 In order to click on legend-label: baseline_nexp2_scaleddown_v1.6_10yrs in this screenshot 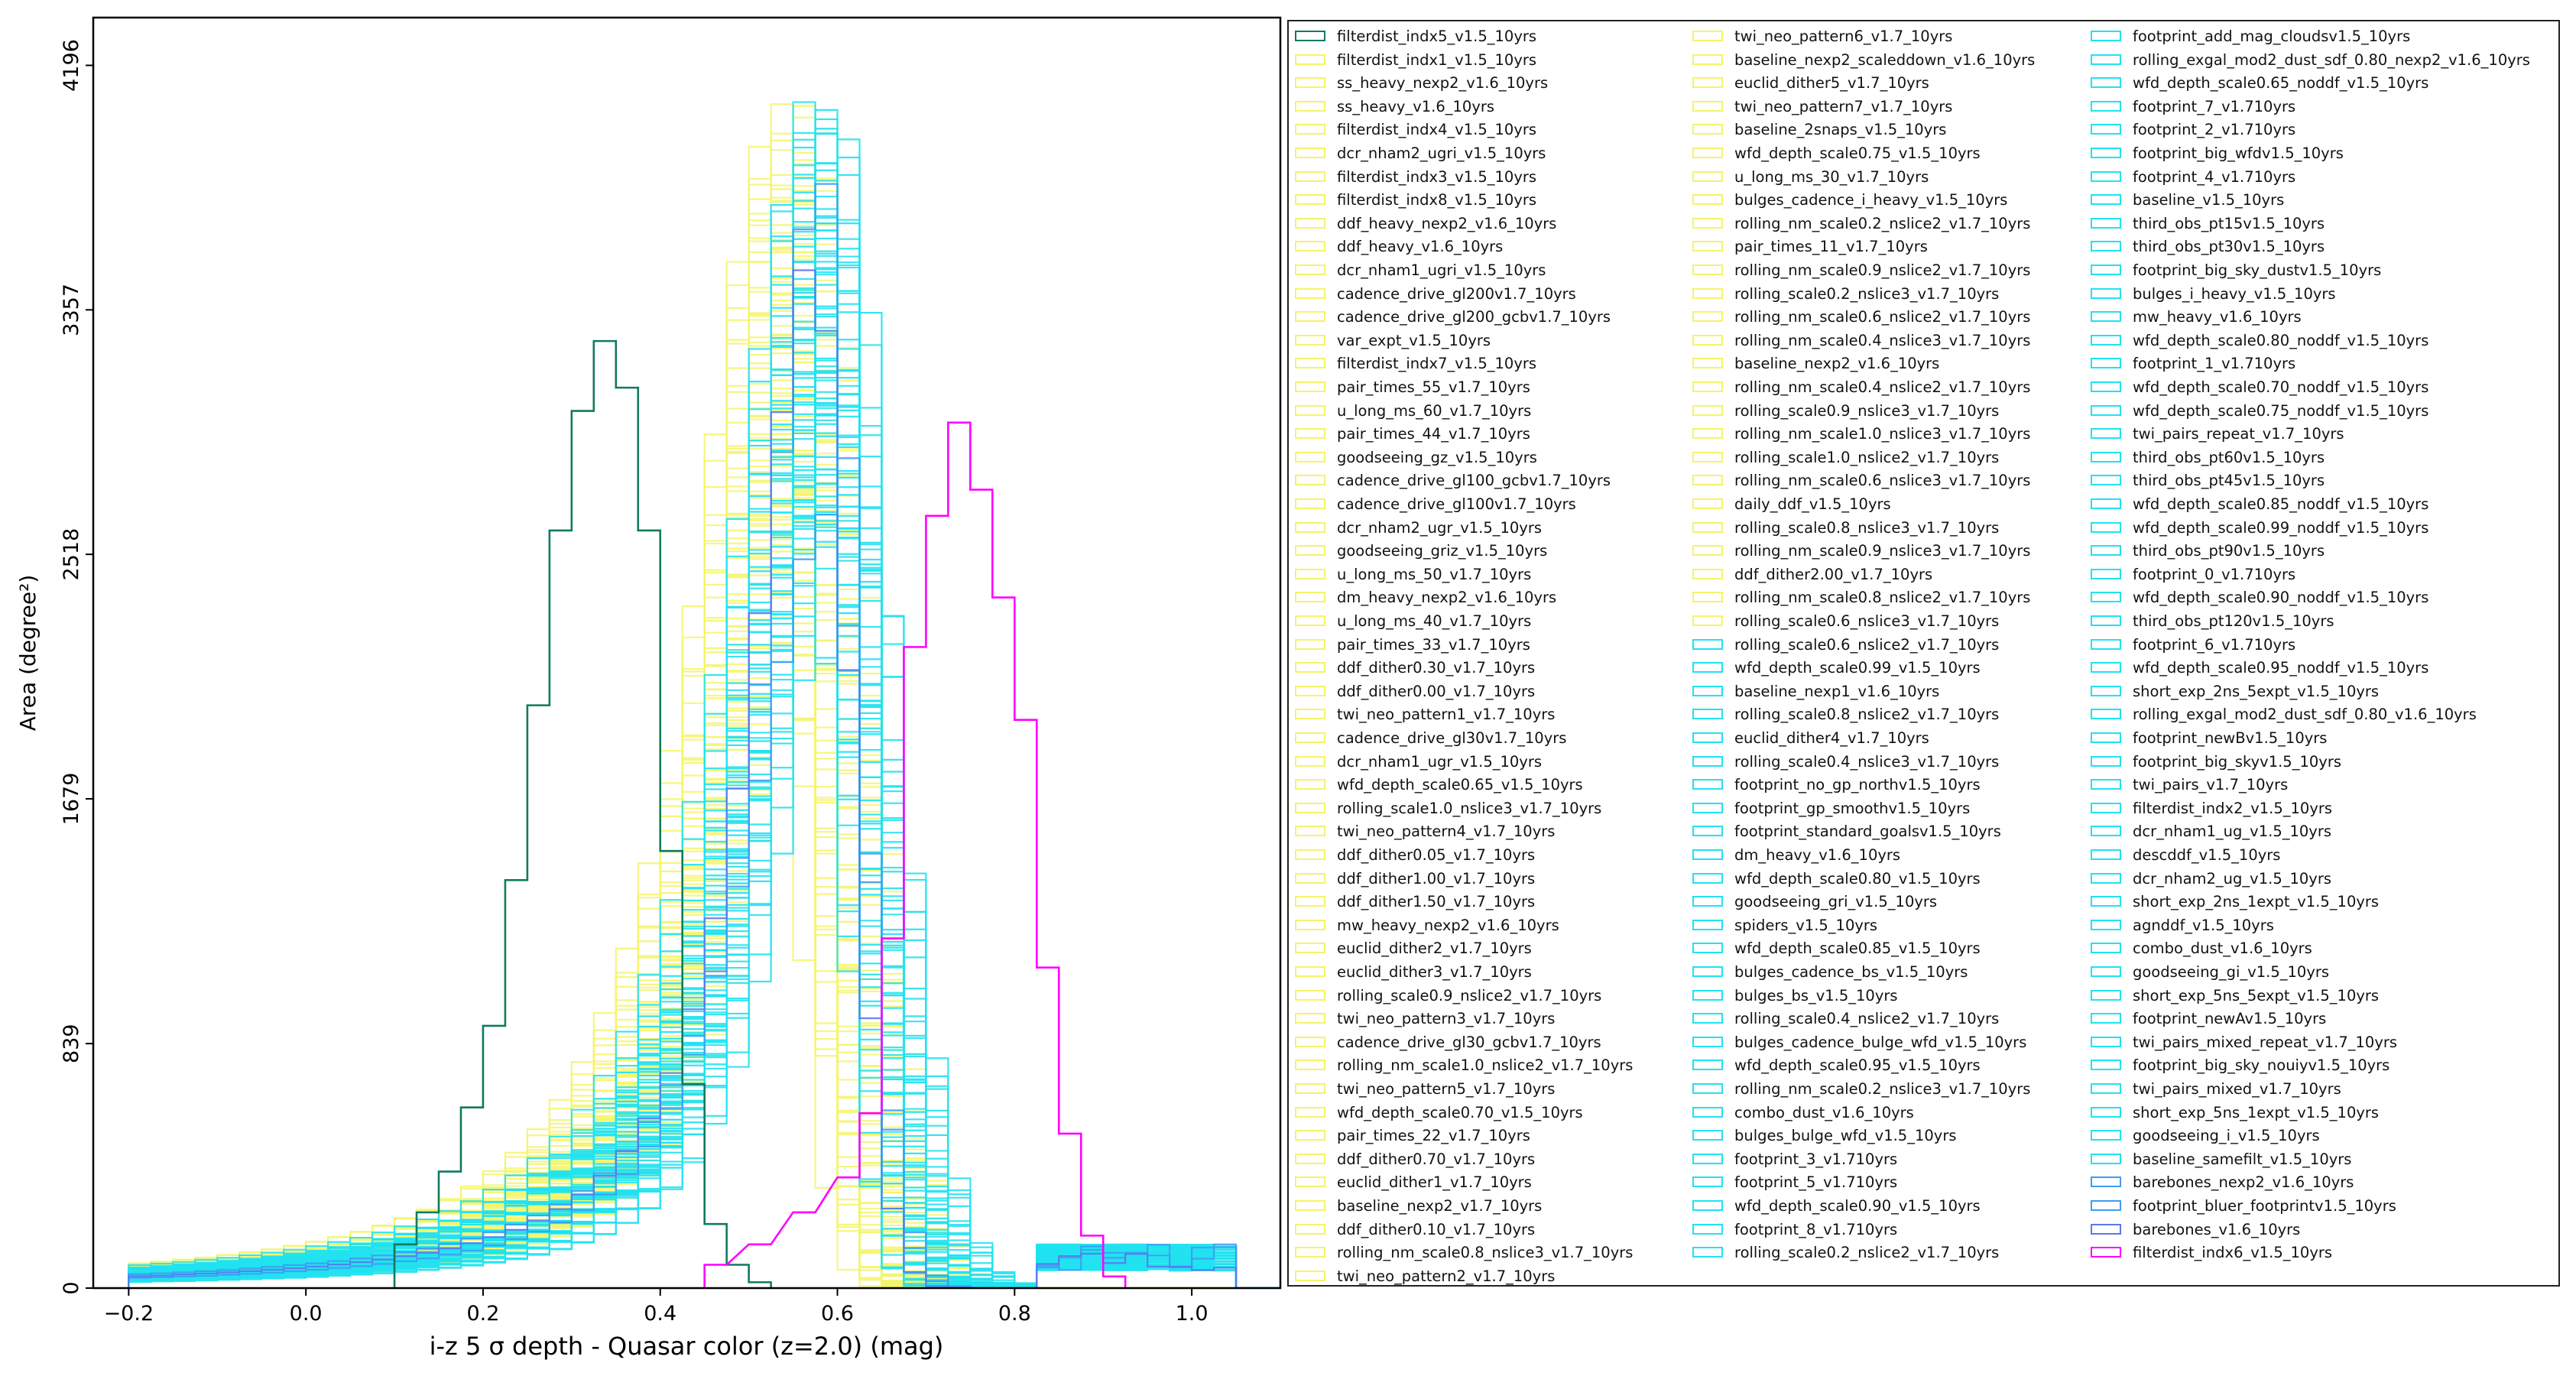, I will do `click(1885, 60)`.